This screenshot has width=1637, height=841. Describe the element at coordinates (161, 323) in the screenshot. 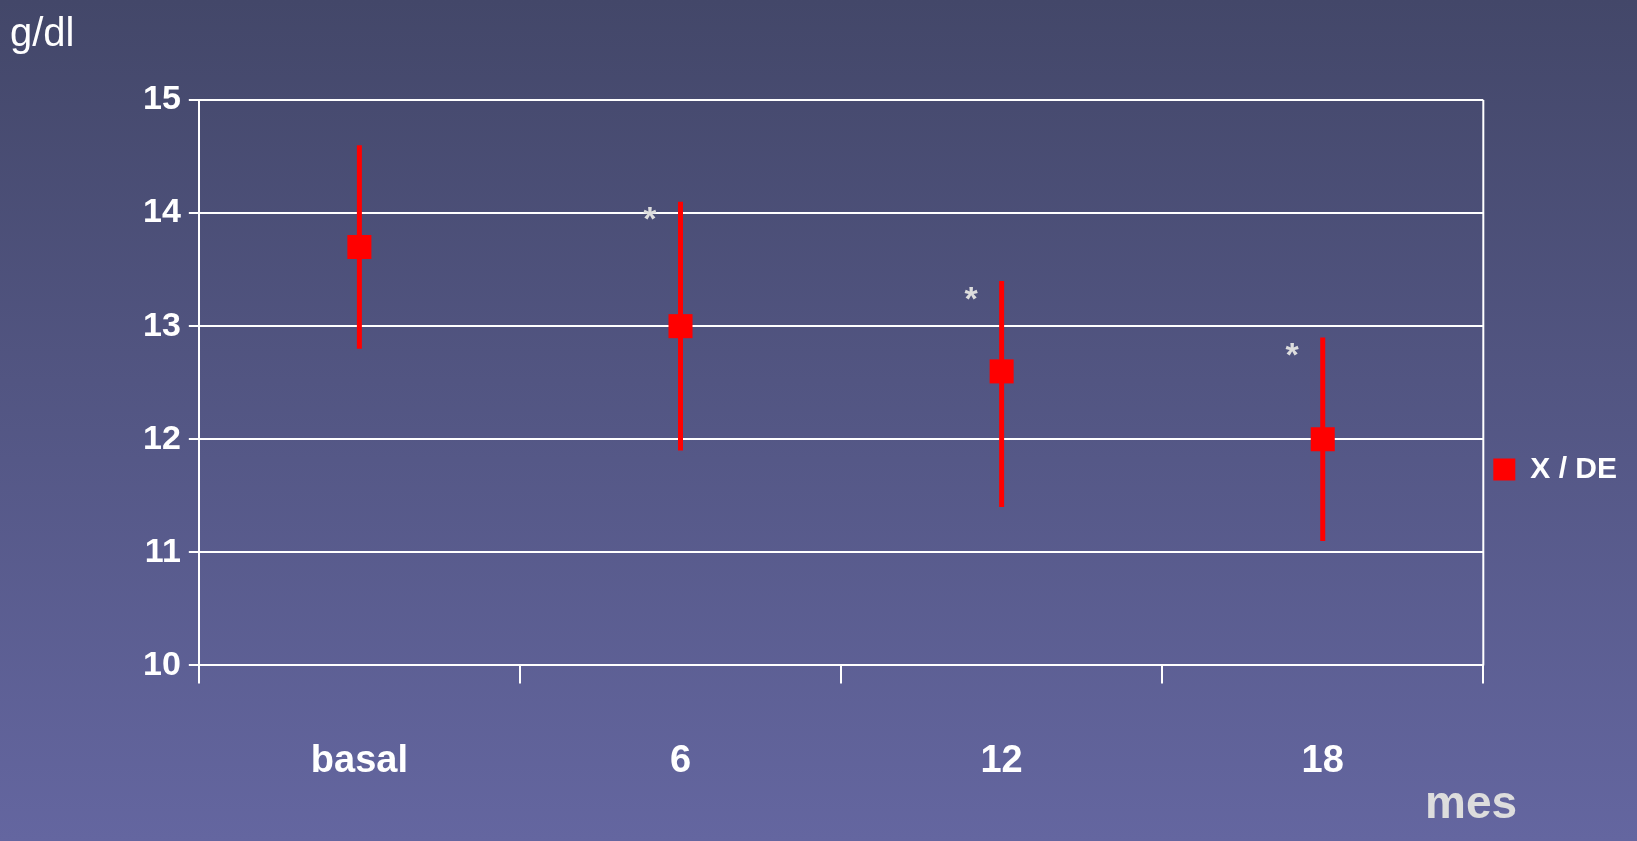

I see `y-tick-label: 13` at that location.